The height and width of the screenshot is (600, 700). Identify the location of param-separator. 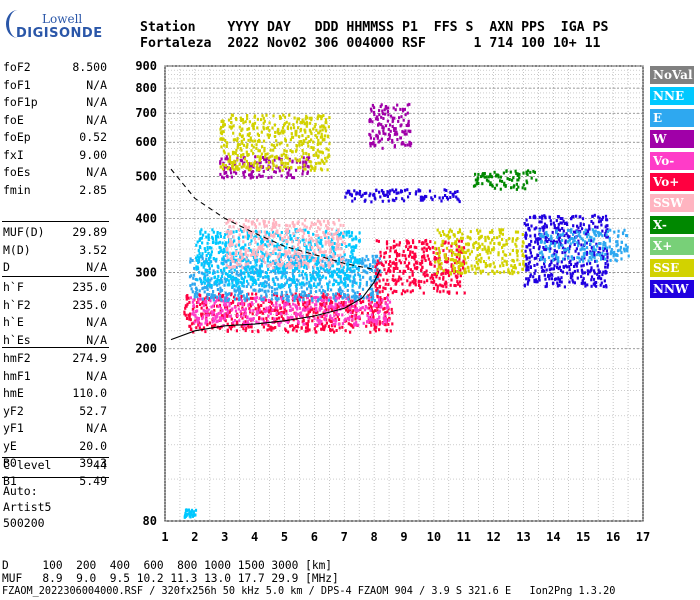
(55, 221).